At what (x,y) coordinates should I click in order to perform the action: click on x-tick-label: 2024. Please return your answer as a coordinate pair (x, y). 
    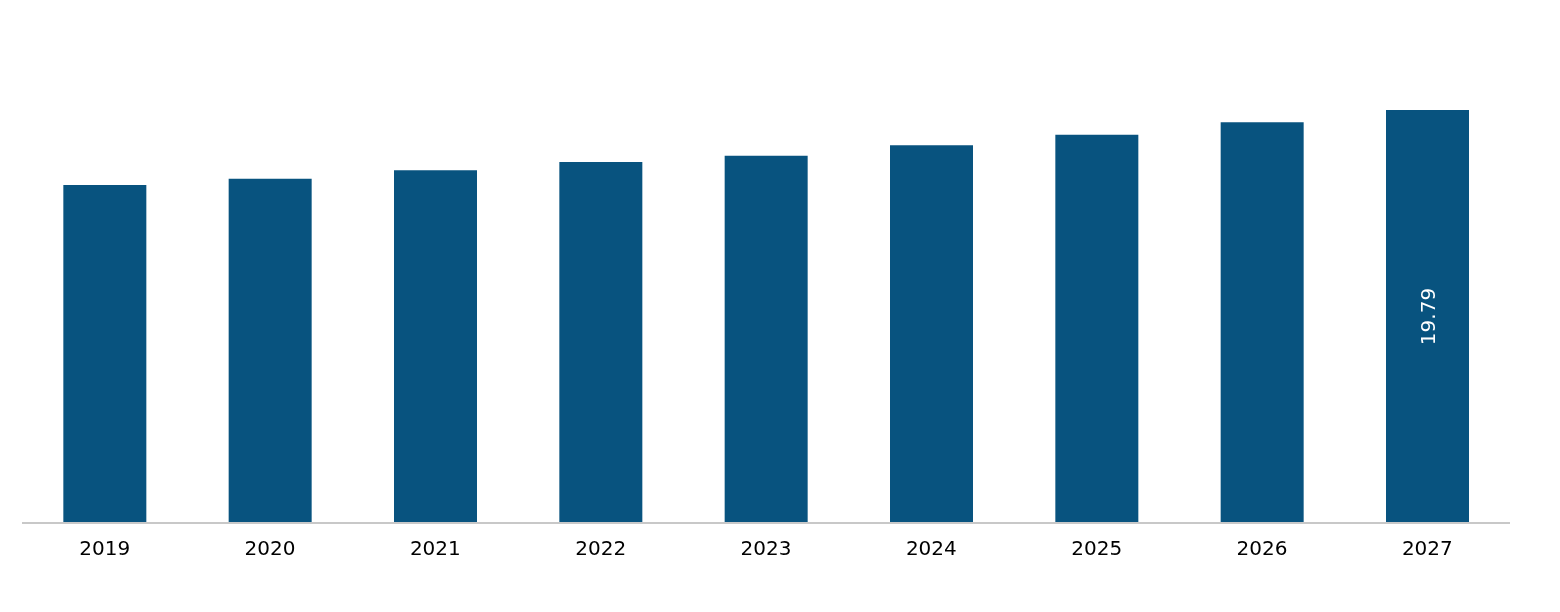
    Looking at the image, I should click on (931, 548).